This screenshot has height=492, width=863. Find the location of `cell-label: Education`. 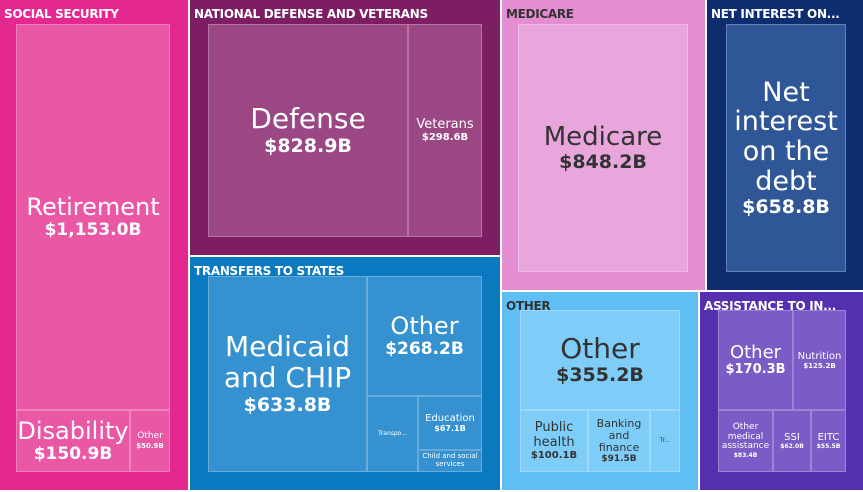

cell-label: Education is located at coordinates (450, 418).